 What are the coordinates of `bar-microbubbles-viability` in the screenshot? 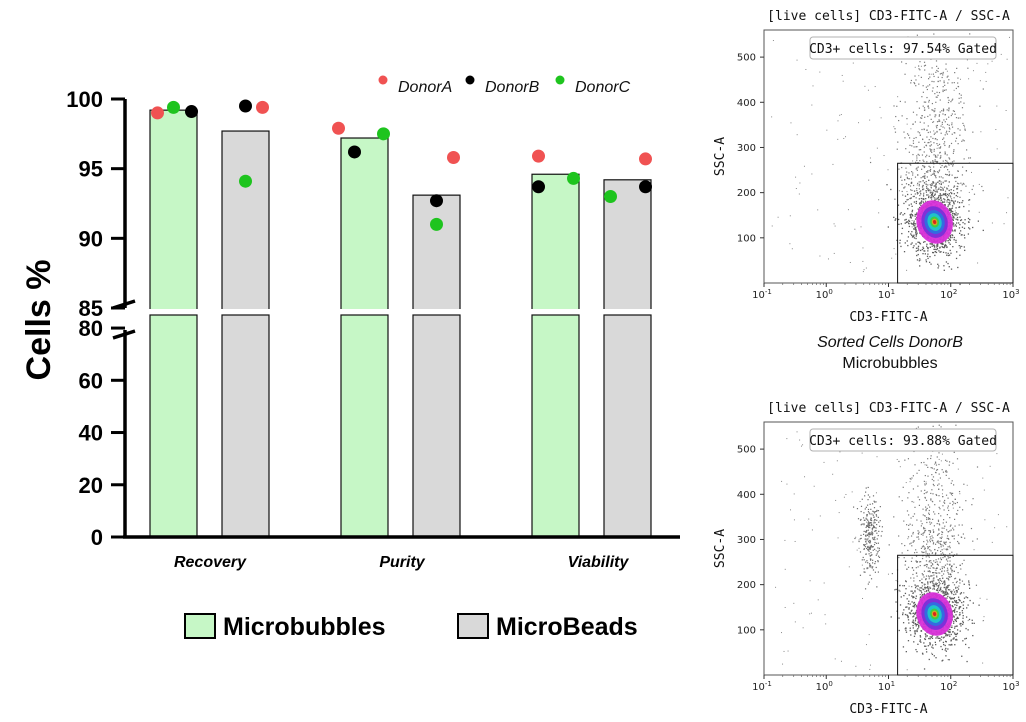 It's located at (555, 242).